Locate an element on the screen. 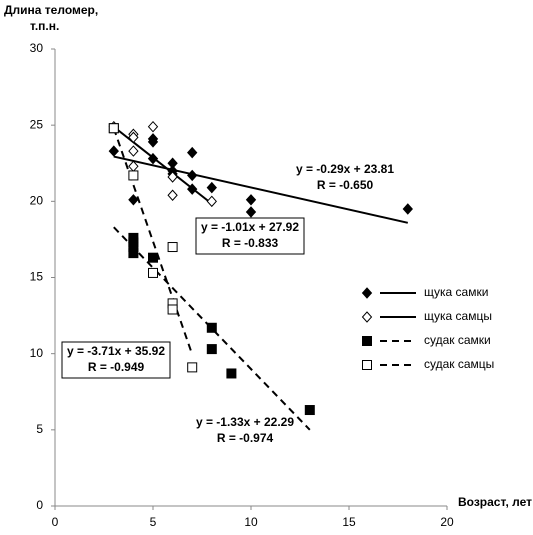 The width and height of the screenshot is (533, 535). y-tick-label: 20 is located at coordinates (37, 201).